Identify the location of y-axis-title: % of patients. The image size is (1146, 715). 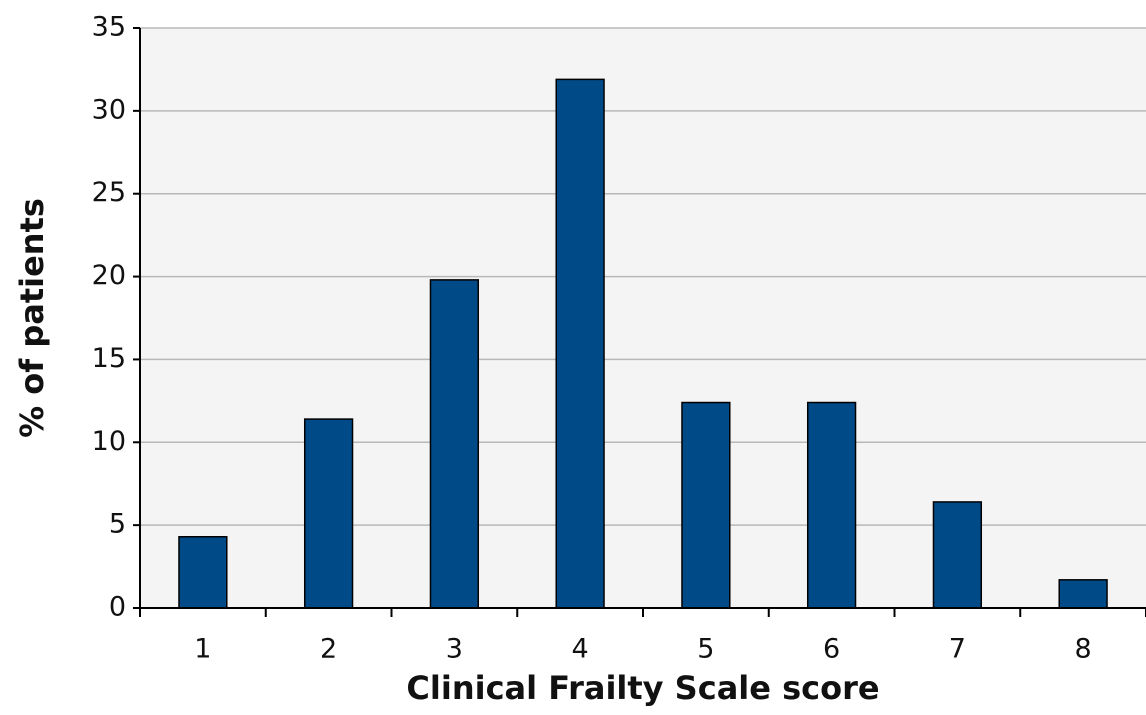
(32, 318).